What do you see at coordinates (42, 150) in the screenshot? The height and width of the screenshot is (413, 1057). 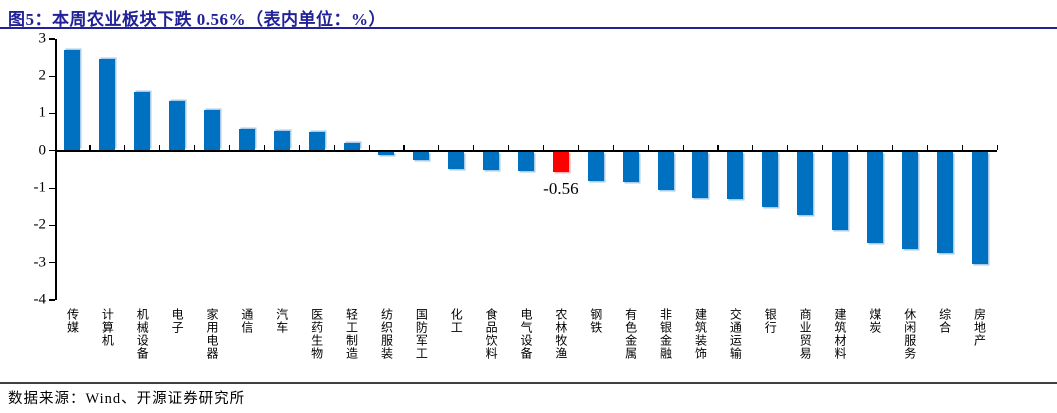 I see `y-axis-tick-label: 0` at bounding box center [42, 150].